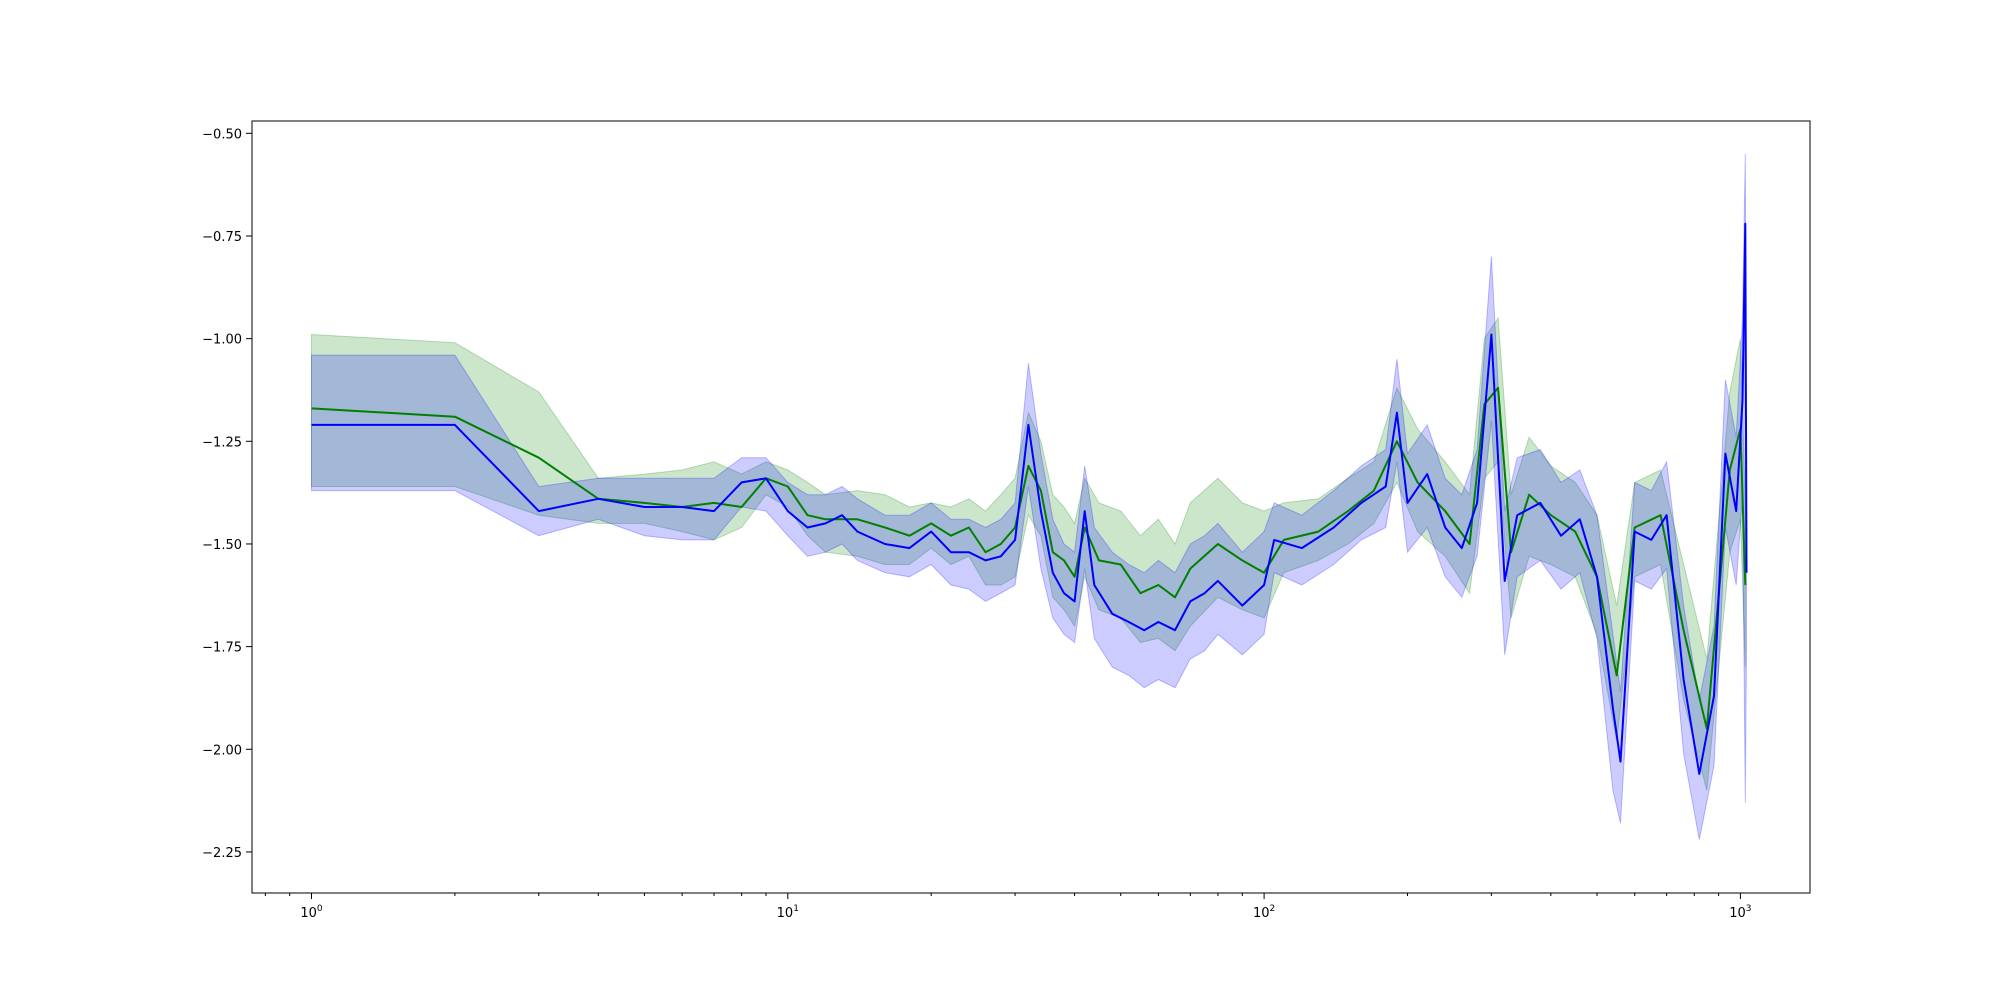 Image resolution: width=2000 pixels, height=1004 pixels. I want to click on y-tick-label: −1.25, so click(222, 442).